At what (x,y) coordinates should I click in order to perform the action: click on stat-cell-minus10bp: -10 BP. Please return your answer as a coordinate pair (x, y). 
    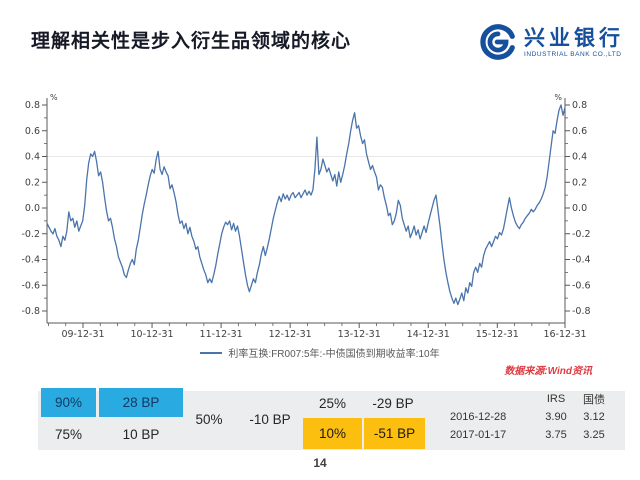
    Looking at the image, I should click on (270, 419).